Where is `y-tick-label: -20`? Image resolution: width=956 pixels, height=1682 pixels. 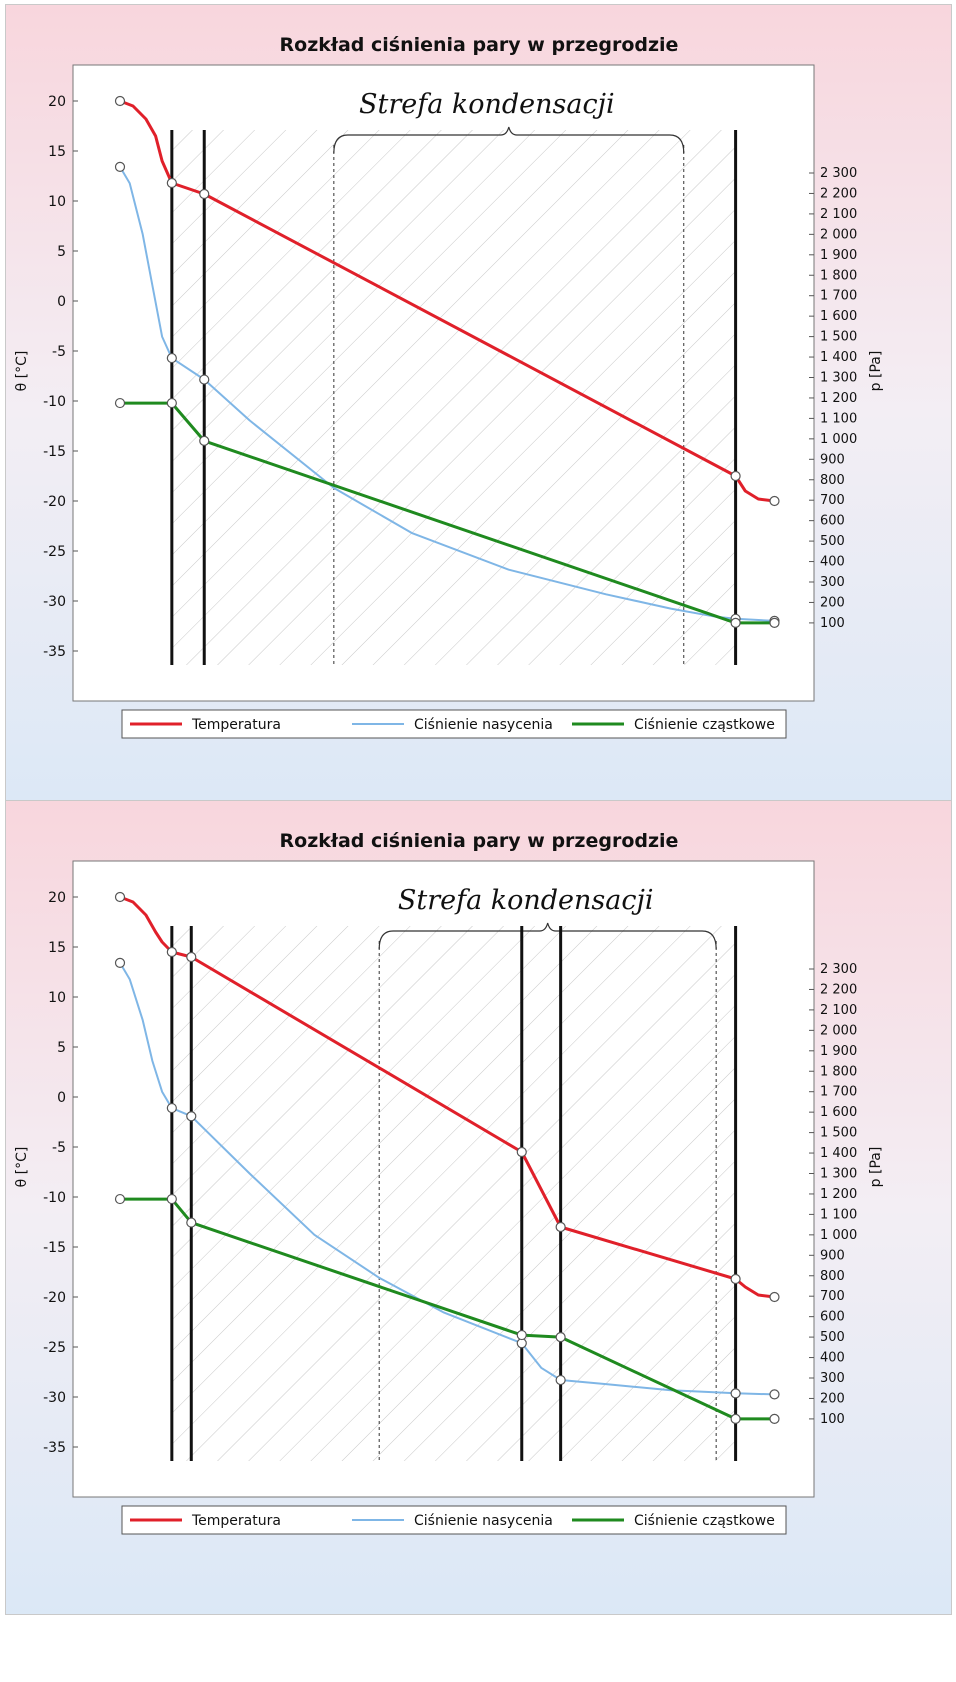 y-tick-label: -20 is located at coordinates (54, 1298).